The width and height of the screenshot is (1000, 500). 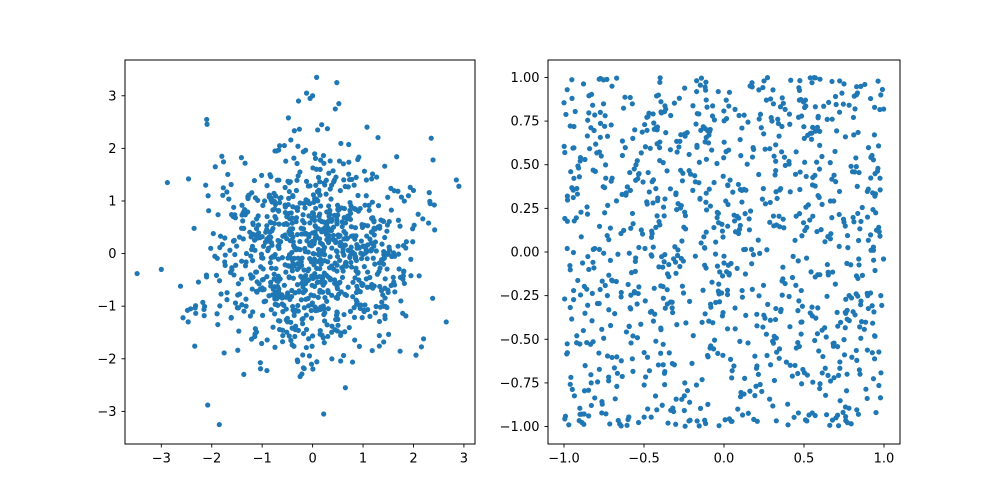 I want to click on x-tick-label: −3, so click(x=161, y=459).